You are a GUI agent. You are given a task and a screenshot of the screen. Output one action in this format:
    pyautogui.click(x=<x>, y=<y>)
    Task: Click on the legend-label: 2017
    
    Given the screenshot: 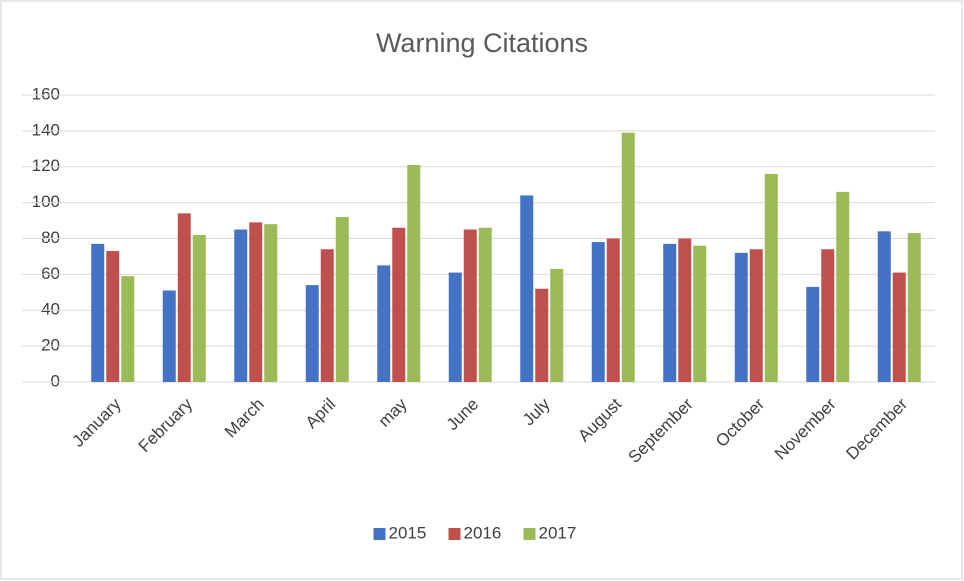 What is the action you would take?
    pyautogui.click(x=558, y=532)
    